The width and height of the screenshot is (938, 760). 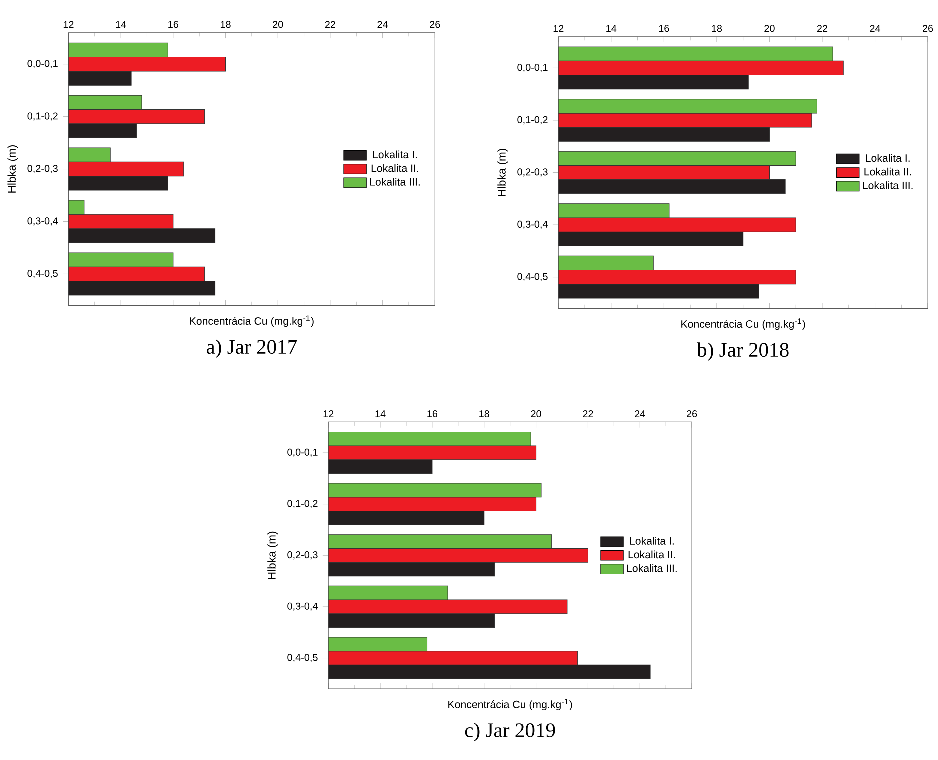 I want to click on text: a) Jar 2017, so click(x=252, y=349).